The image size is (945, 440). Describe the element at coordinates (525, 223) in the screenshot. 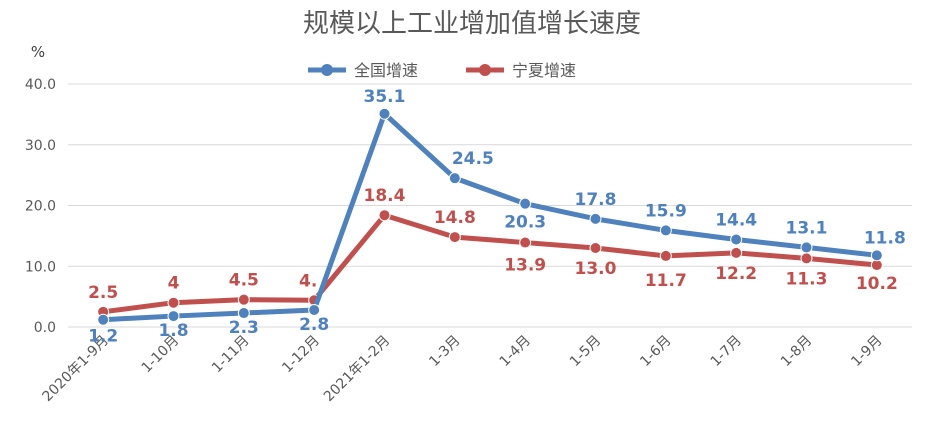

I see `data-label: 20.3` at that location.